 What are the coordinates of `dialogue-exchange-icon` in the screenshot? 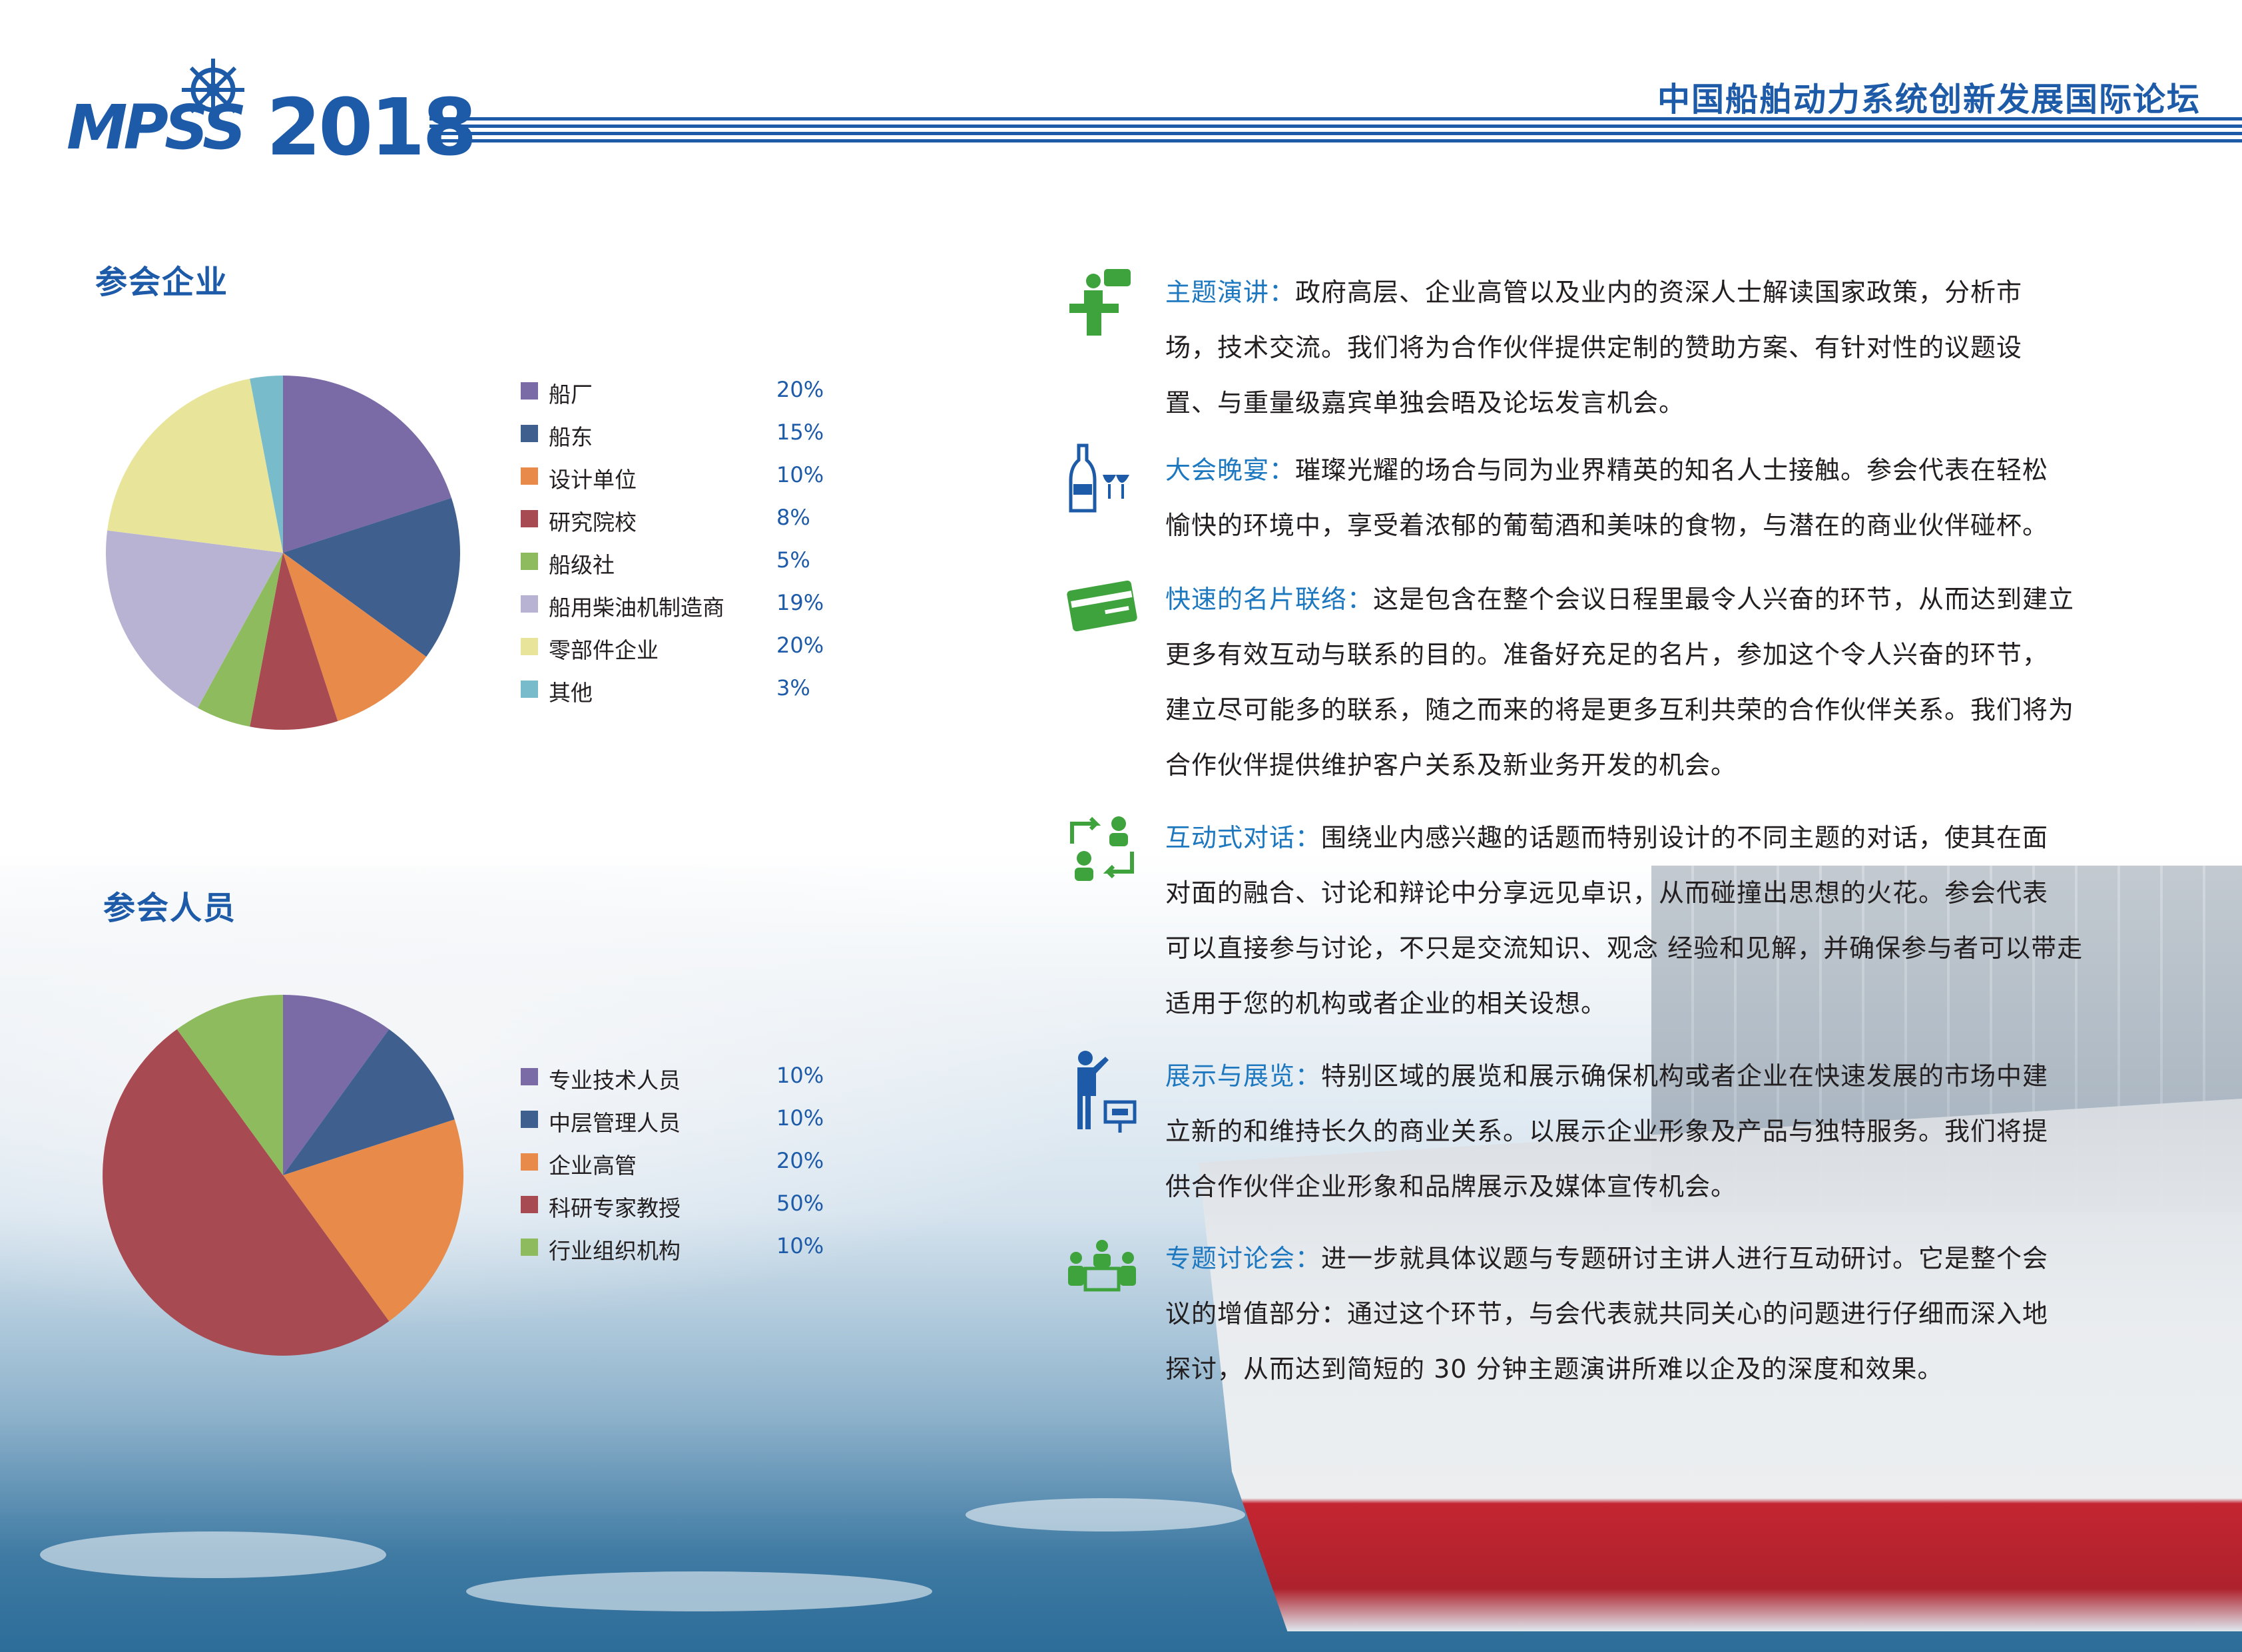 It's located at (1102, 848).